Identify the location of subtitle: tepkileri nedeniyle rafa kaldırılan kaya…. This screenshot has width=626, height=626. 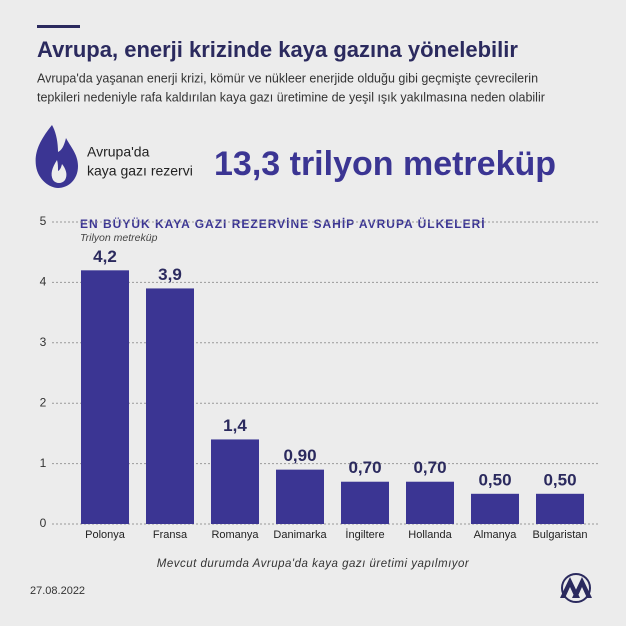
(291, 97).